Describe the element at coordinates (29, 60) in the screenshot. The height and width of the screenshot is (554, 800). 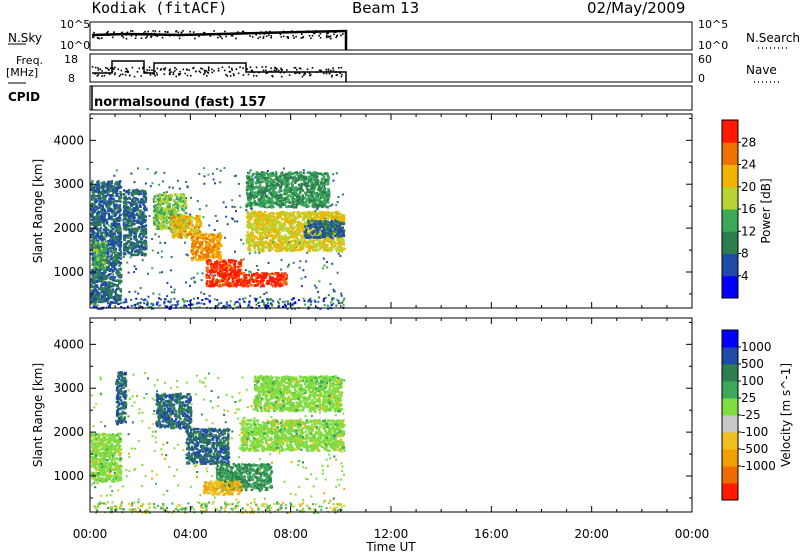
I see `freq-label: Freq.` at that location.